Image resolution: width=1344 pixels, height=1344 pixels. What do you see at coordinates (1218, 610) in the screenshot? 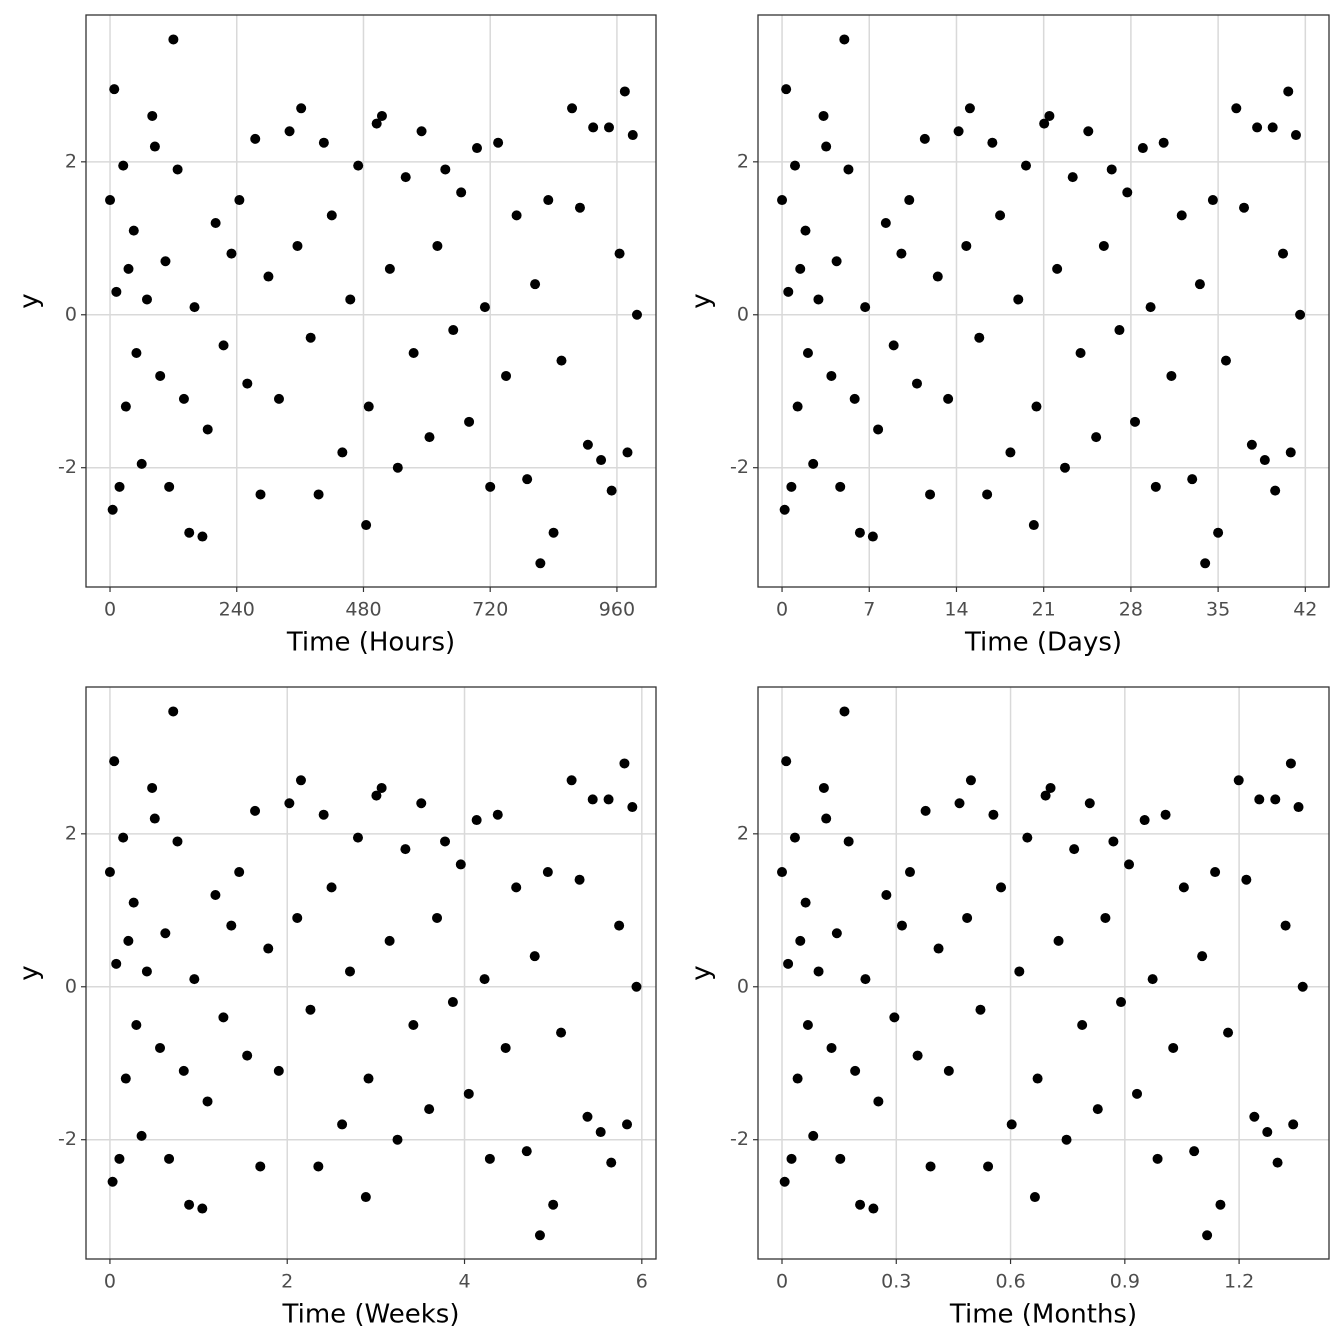
I see `x-tick-label: 35` at bounding box center [1218, 610].